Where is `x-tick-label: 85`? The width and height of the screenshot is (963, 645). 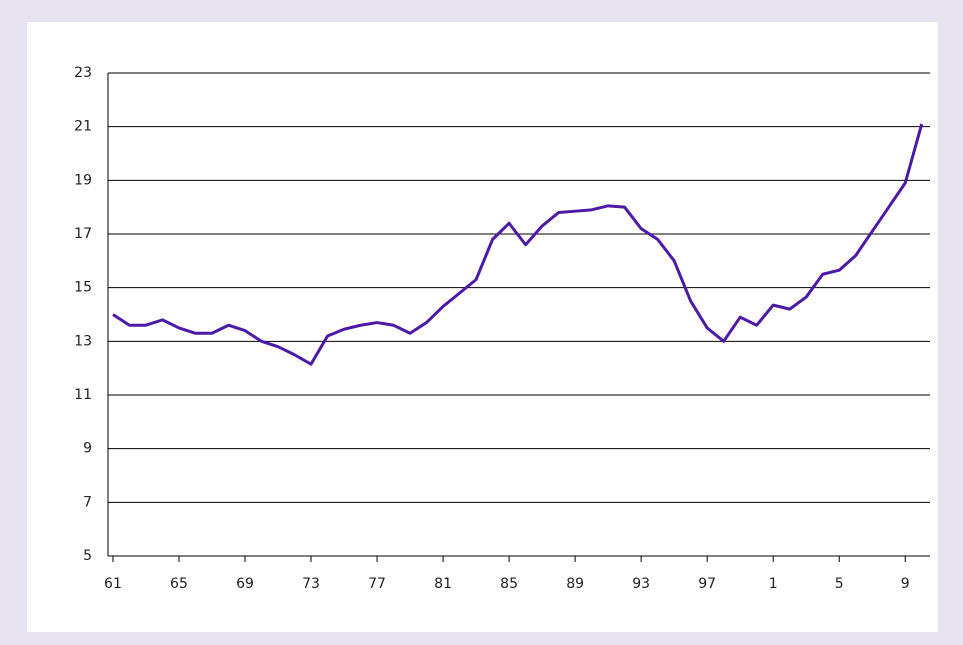
x-tick-label: 85 is located at coordinates (509, 584).